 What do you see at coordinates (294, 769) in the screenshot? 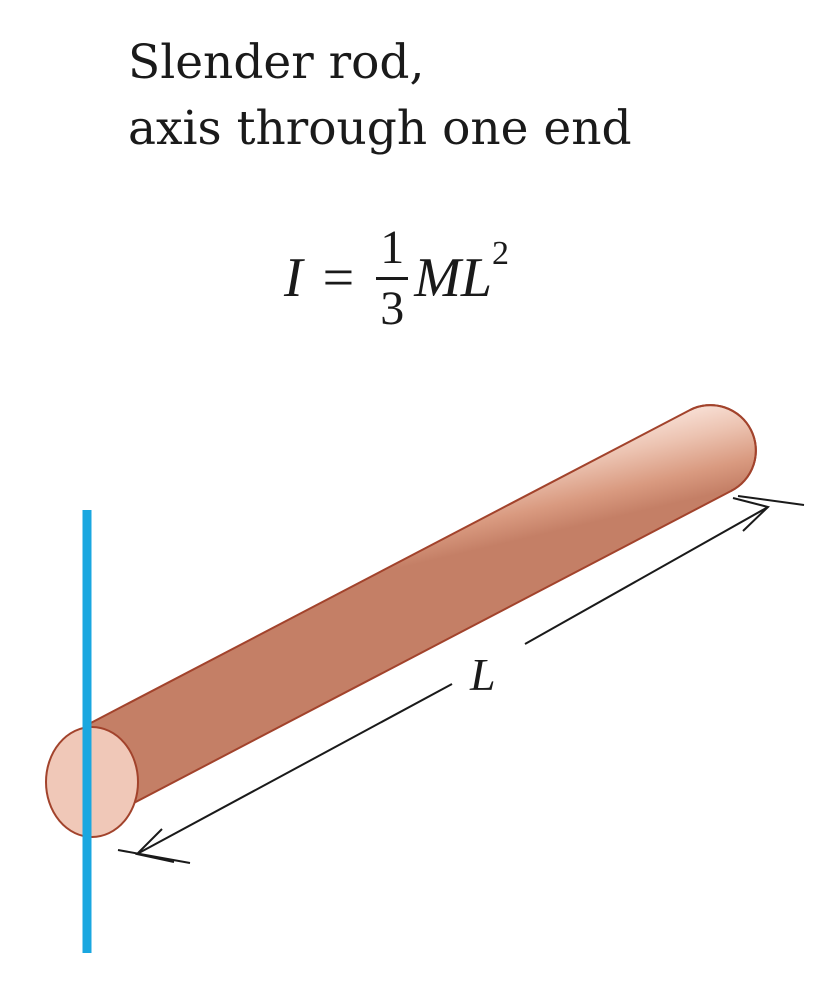
I see `dimension-line-lower` at bounding box center [294, 769].